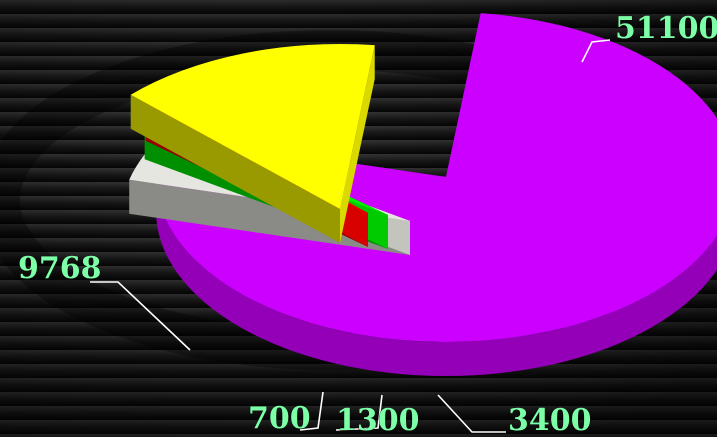 The width and height of the screenshot is (717, 437). I want to click on data-label-1300: 1300, so click(378, 420).